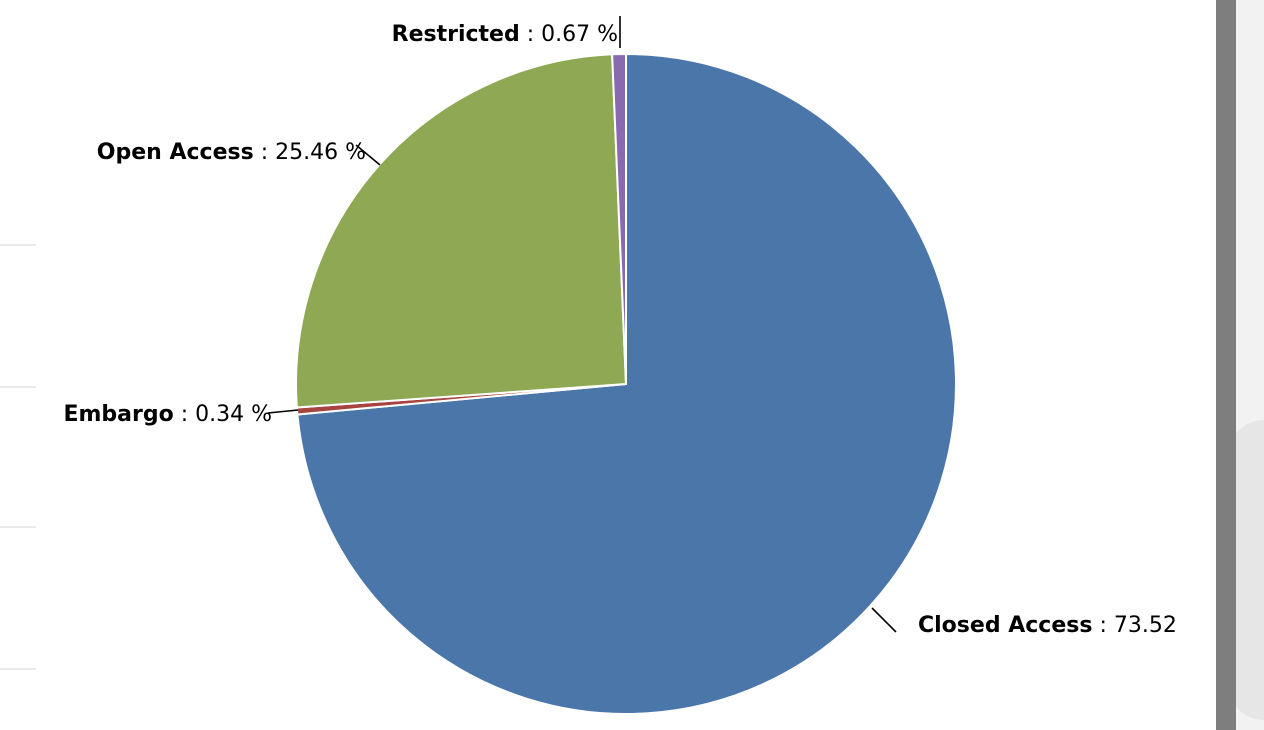 Image resolution: width=1264 pixels, height=730 pixels. I want to click on slice-label-value: : 0.67 %, so click(569, 34).